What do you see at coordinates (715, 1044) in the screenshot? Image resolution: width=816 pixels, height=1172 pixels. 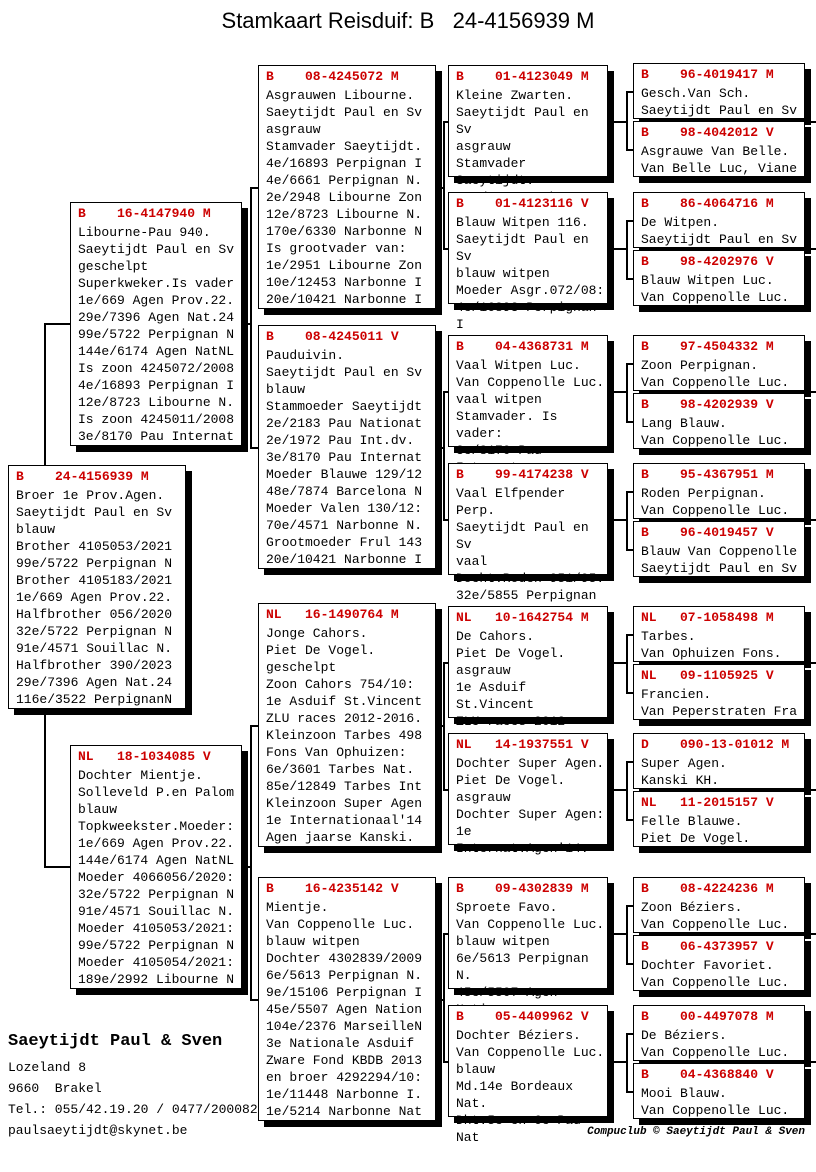 I see `pedigree-text: De Béziers. Van Coppenolle Luc.` at bounding box center [715, 1044].